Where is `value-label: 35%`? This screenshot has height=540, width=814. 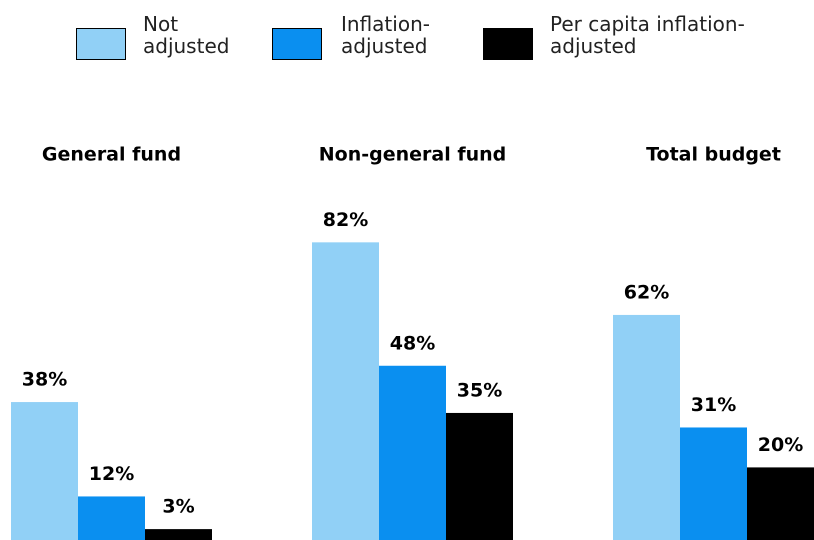 value-label: 35% is located at coordinates (479, 390).